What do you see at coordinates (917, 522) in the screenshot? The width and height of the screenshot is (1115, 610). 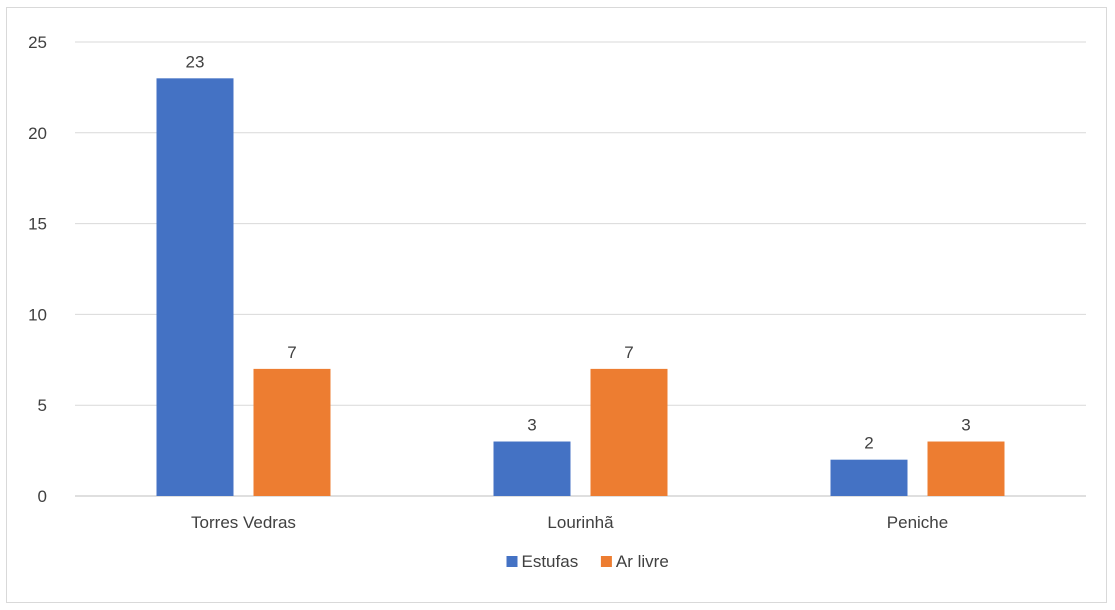 I see `x-tick-label: Peniche` at bounding box center [917, 522].